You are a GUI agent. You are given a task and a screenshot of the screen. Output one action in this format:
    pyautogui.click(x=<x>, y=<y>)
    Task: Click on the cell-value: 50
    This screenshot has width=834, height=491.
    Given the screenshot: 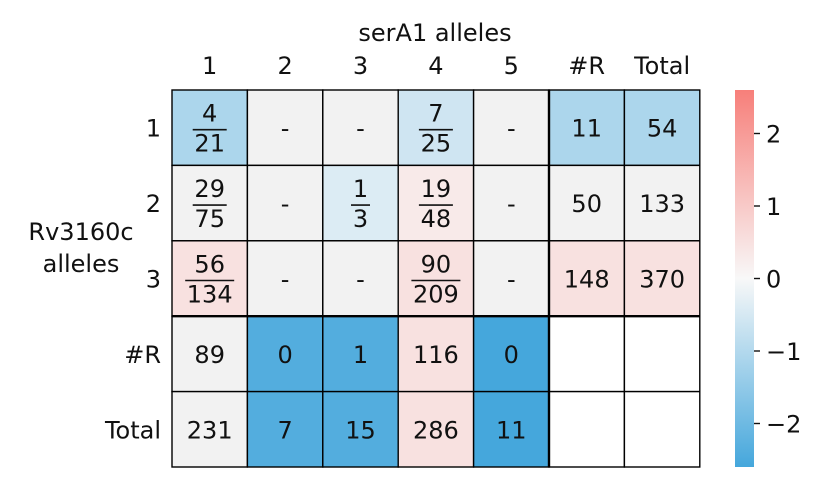 What is the action you would take?
    pyautogui.click(x=586, y=204)
    